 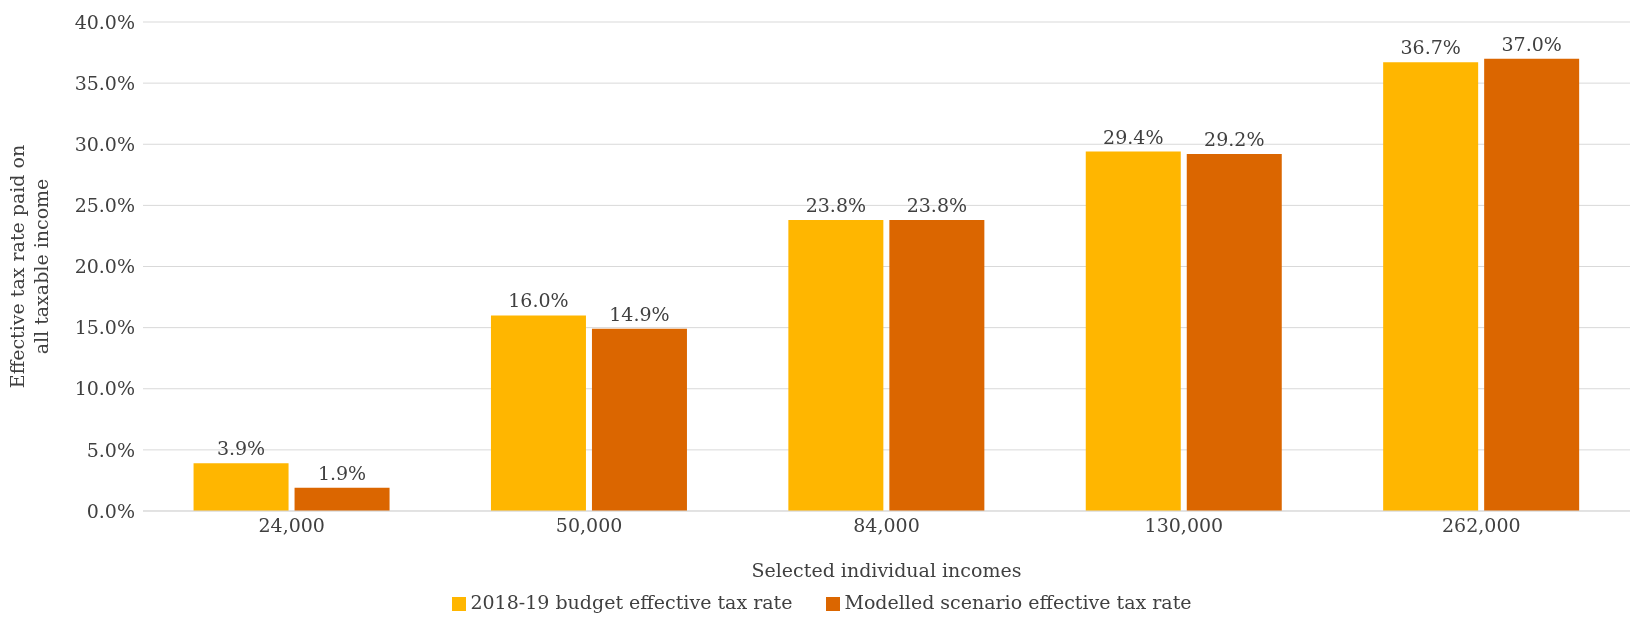 What do you see at coordinates (1430, 47) in the screenshot?
I see `data-label: 36.7%` at bounding box center [1430, 47].